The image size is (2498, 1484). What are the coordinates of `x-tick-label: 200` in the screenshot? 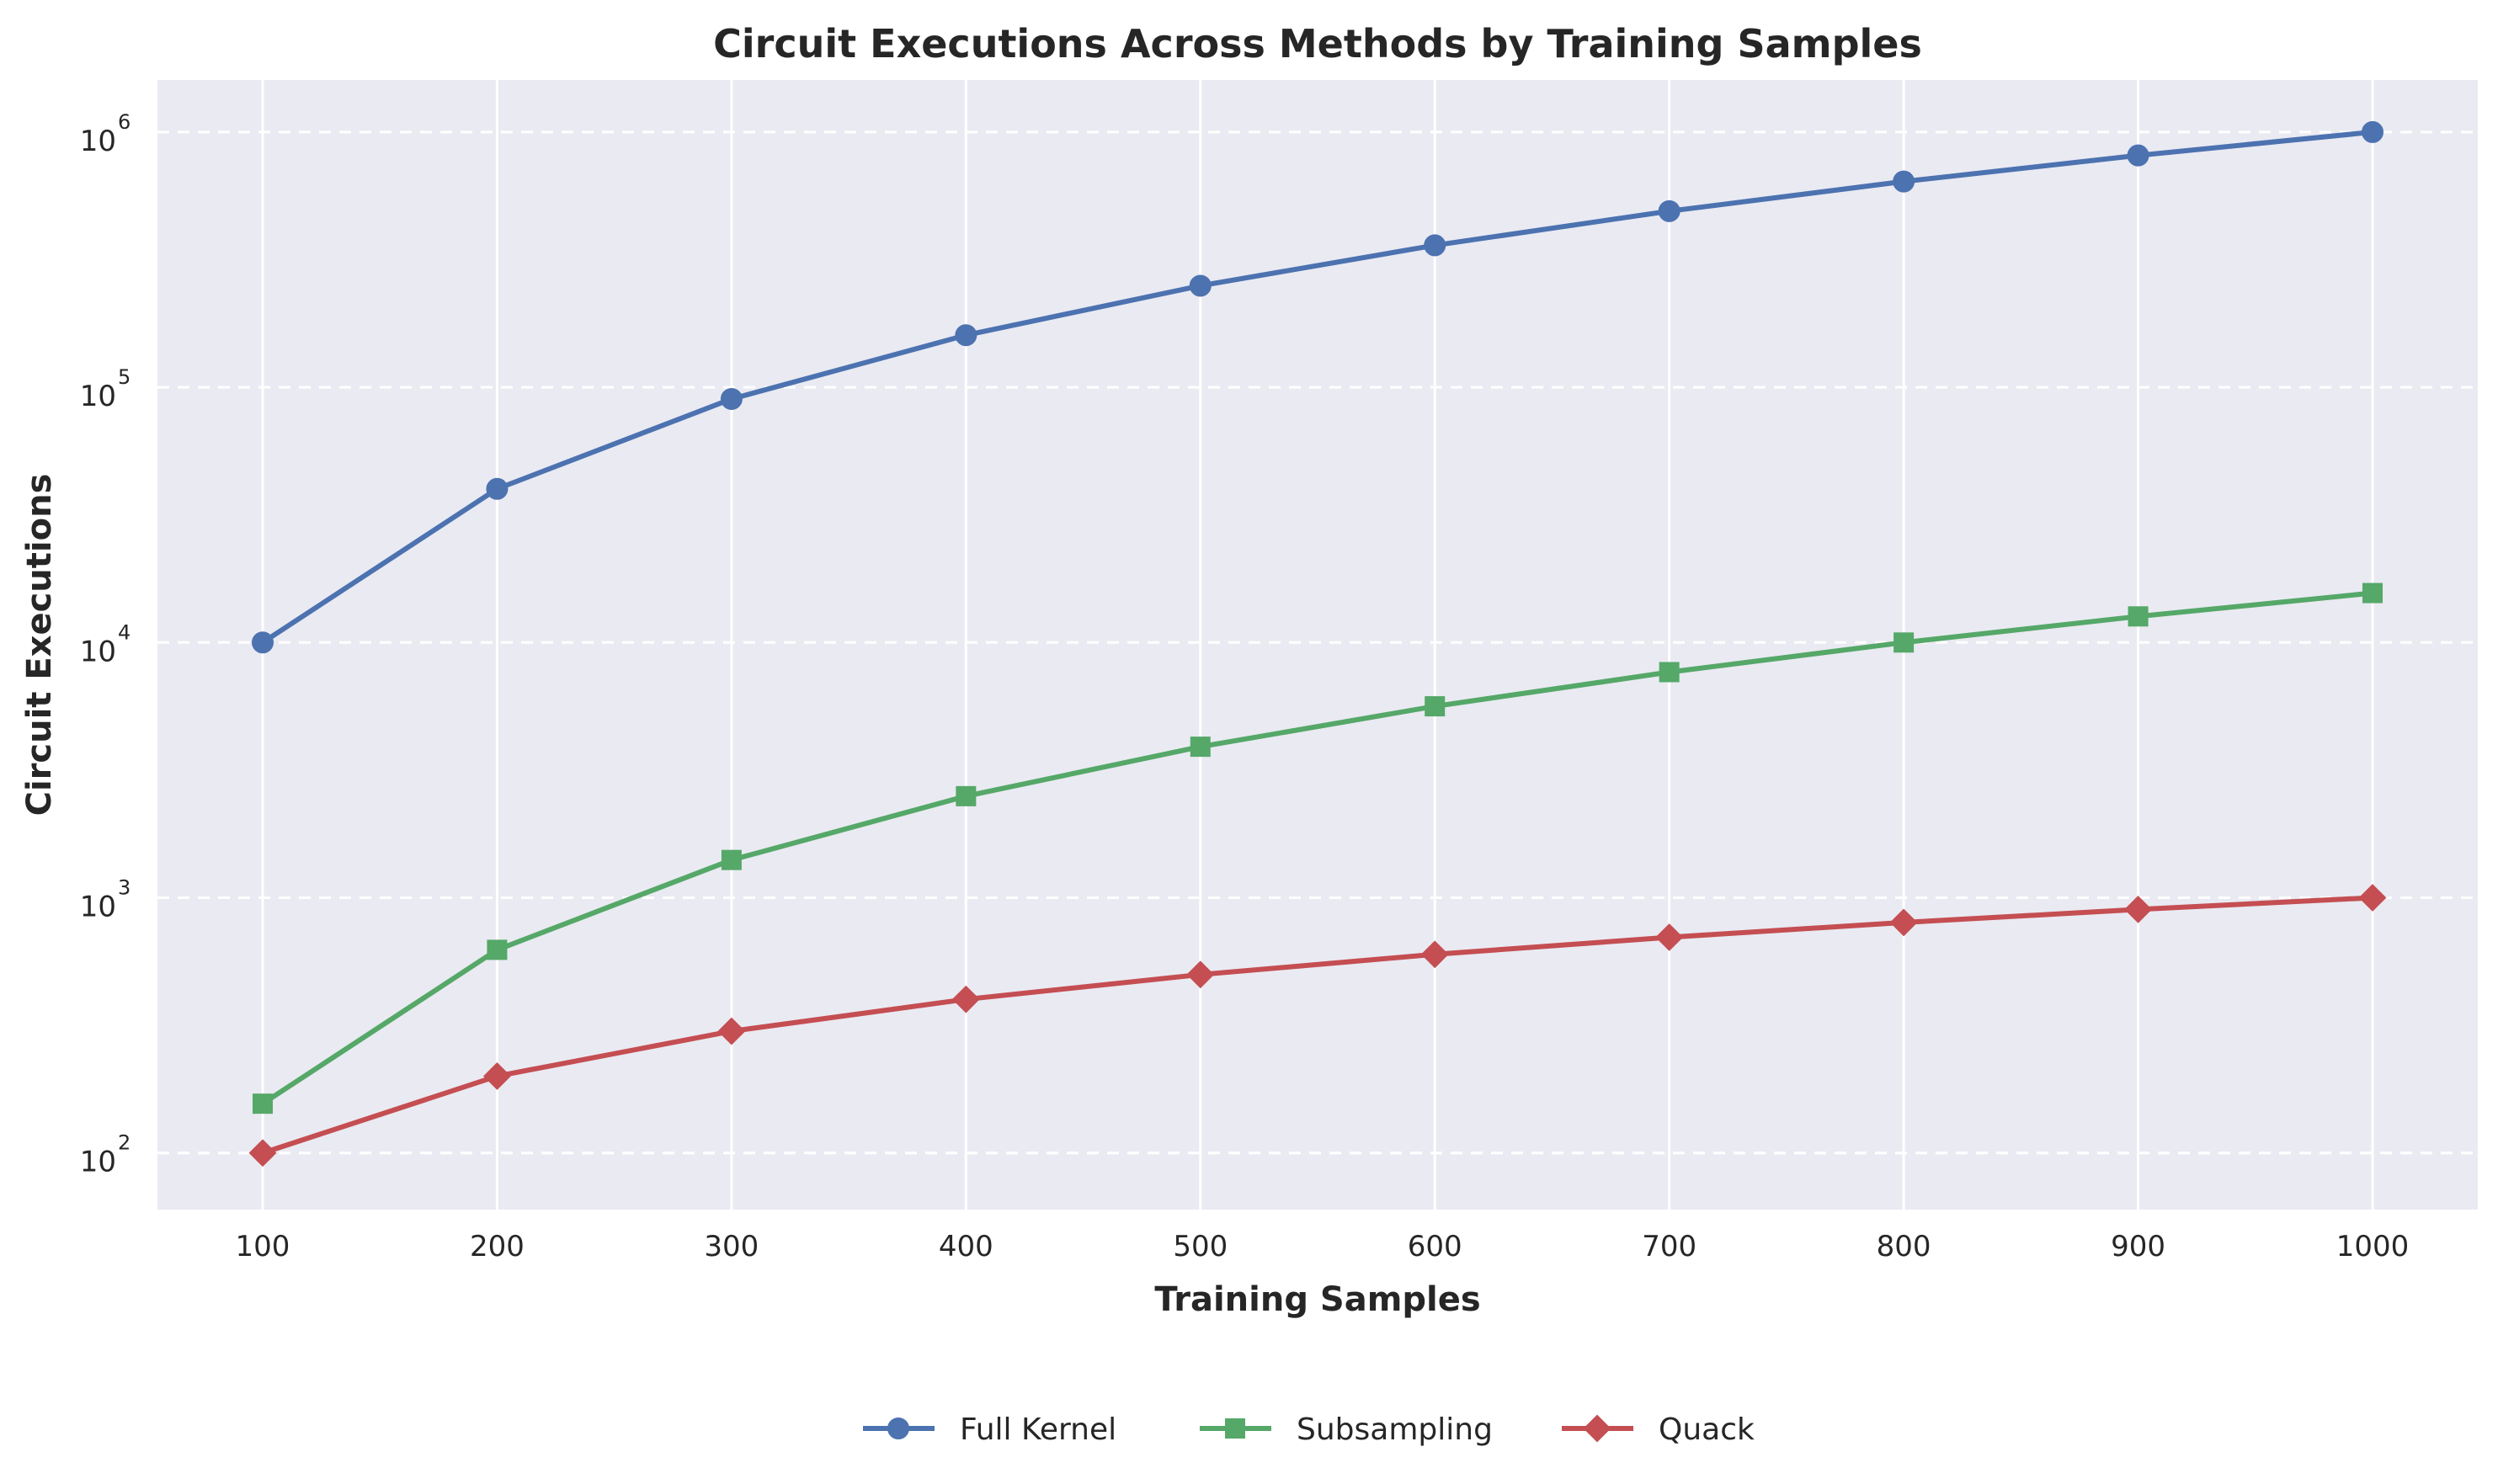 It's located at (497, 1246).